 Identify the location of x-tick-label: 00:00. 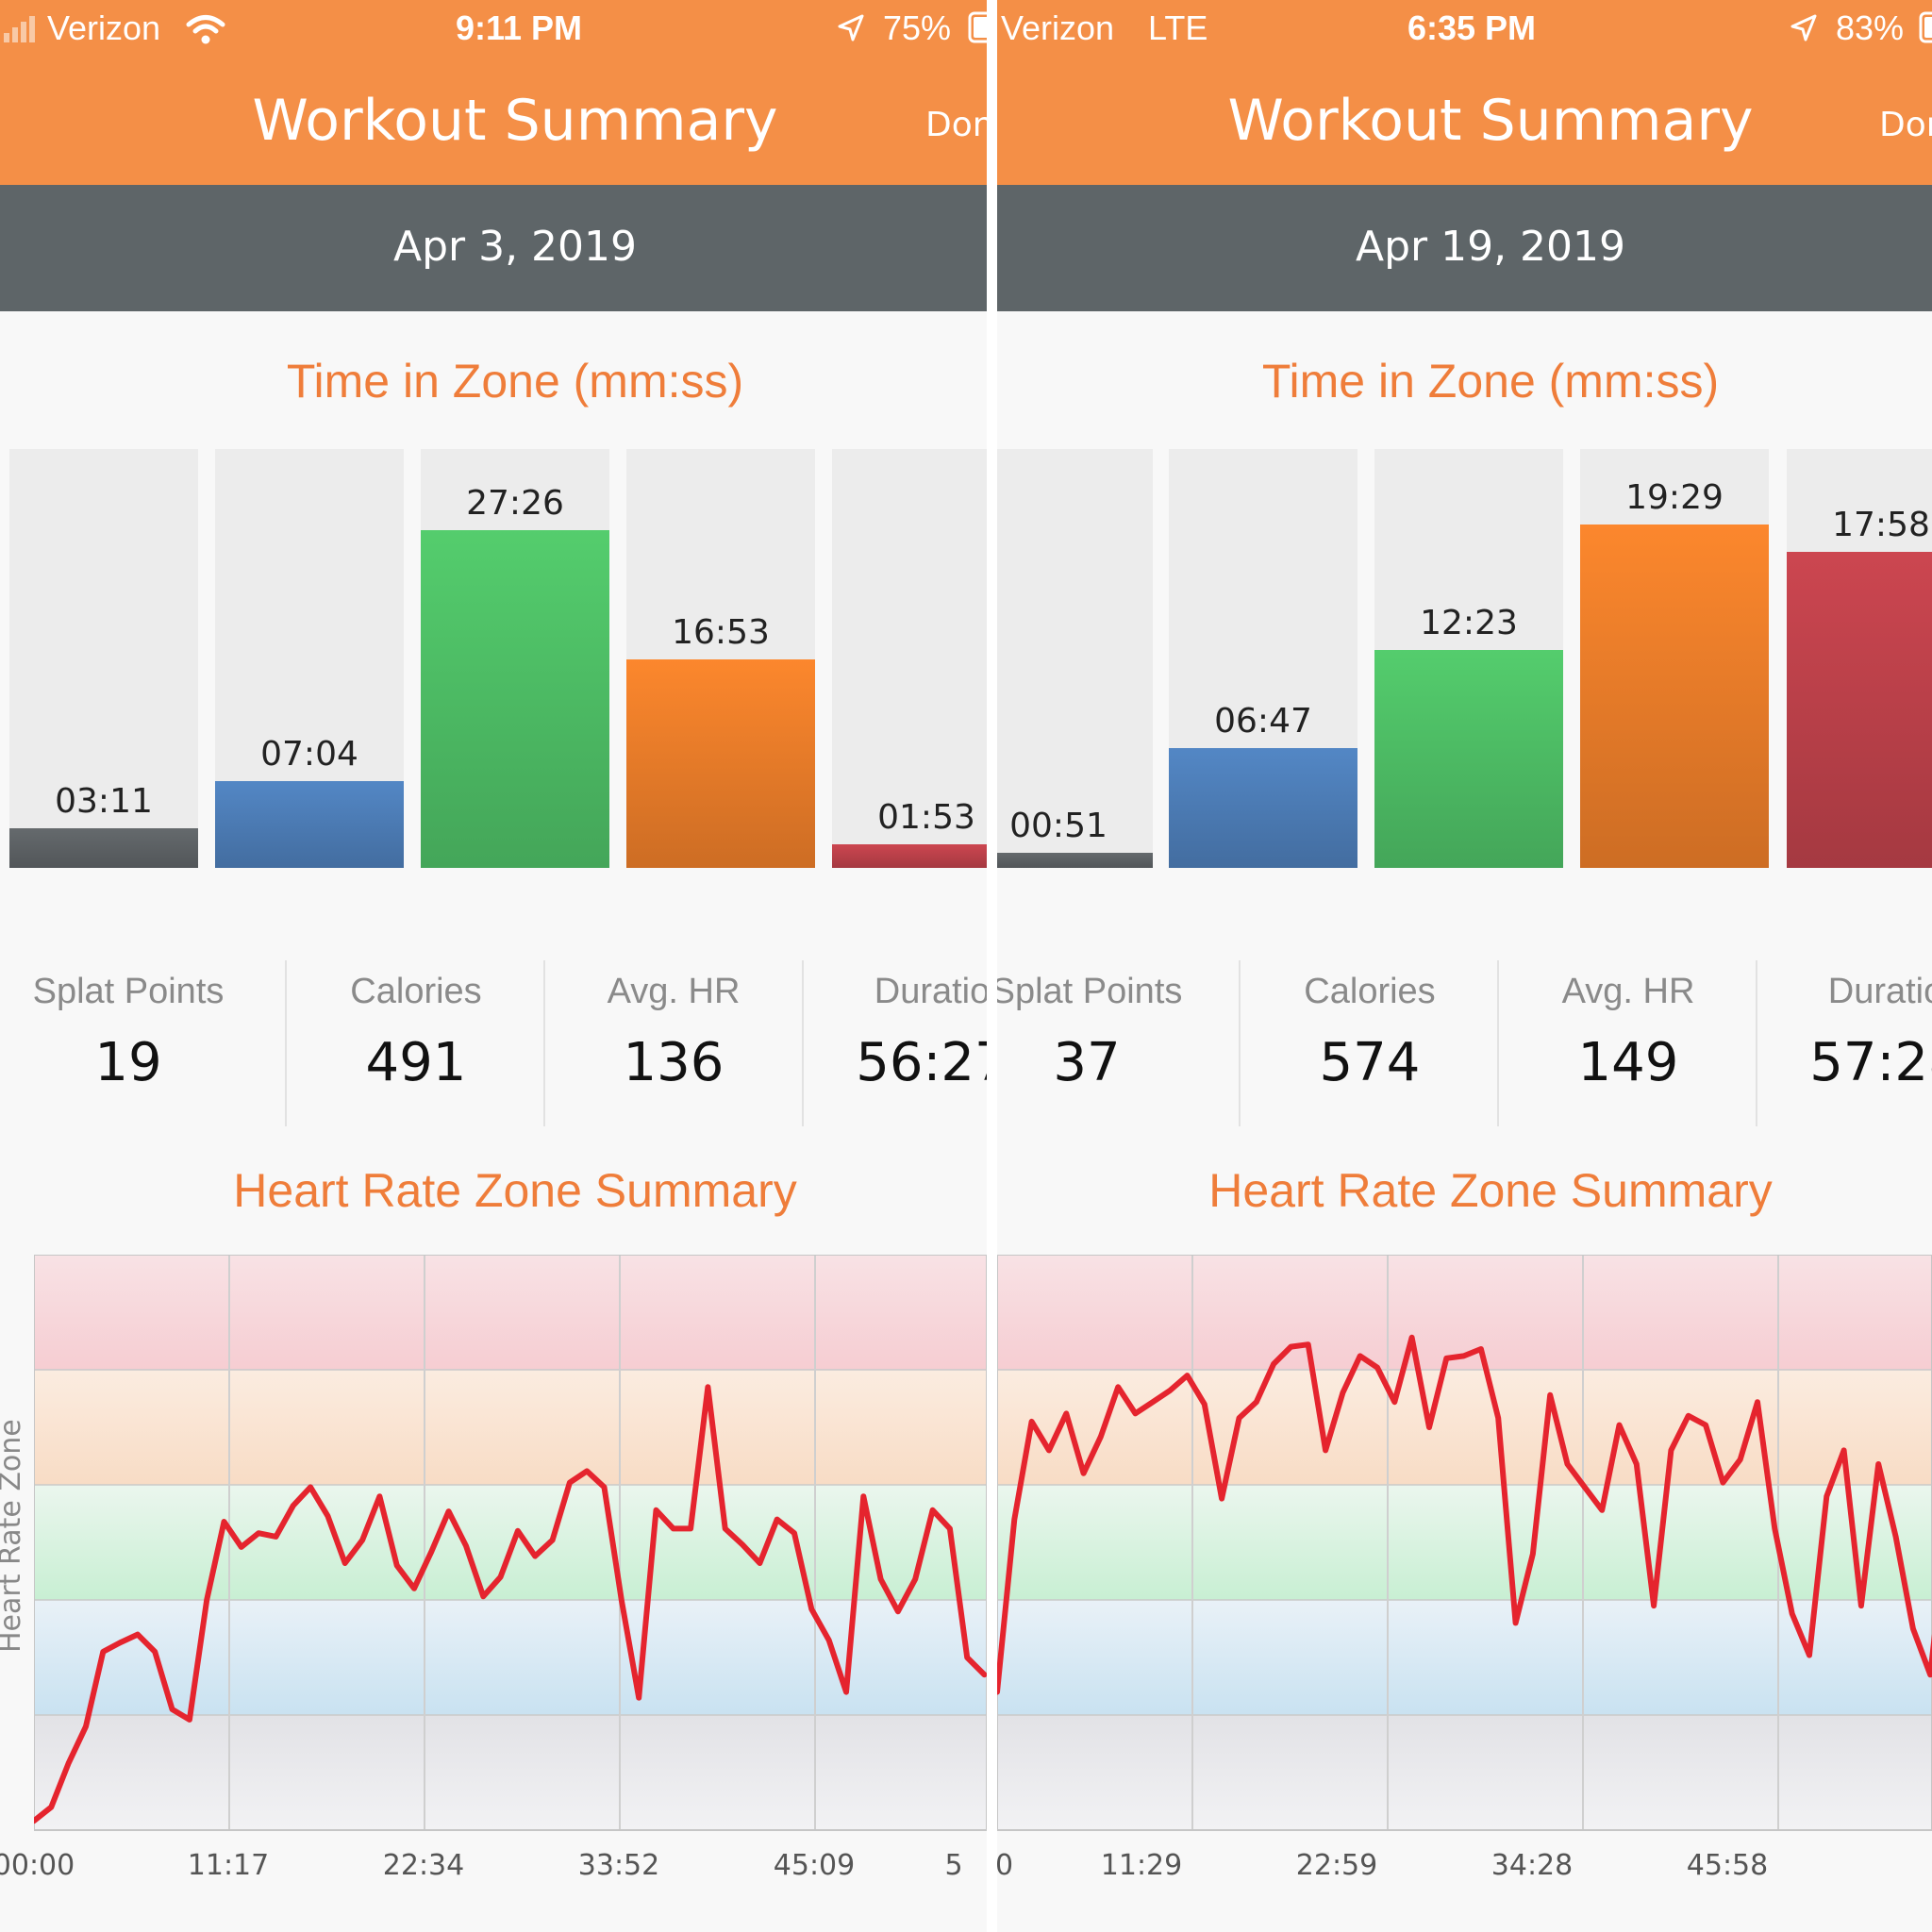
(38, 1866).